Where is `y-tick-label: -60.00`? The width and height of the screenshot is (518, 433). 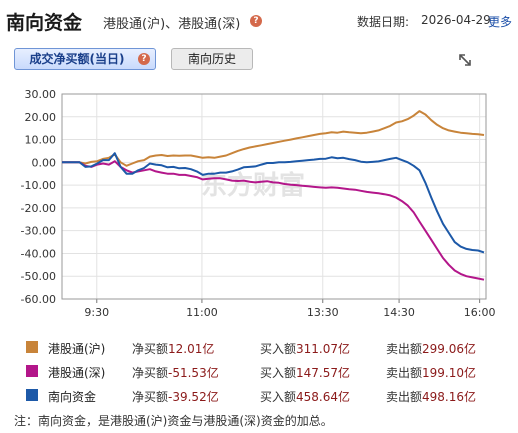 y-tick-label: -60.00 is located at coordinates (38, 299).